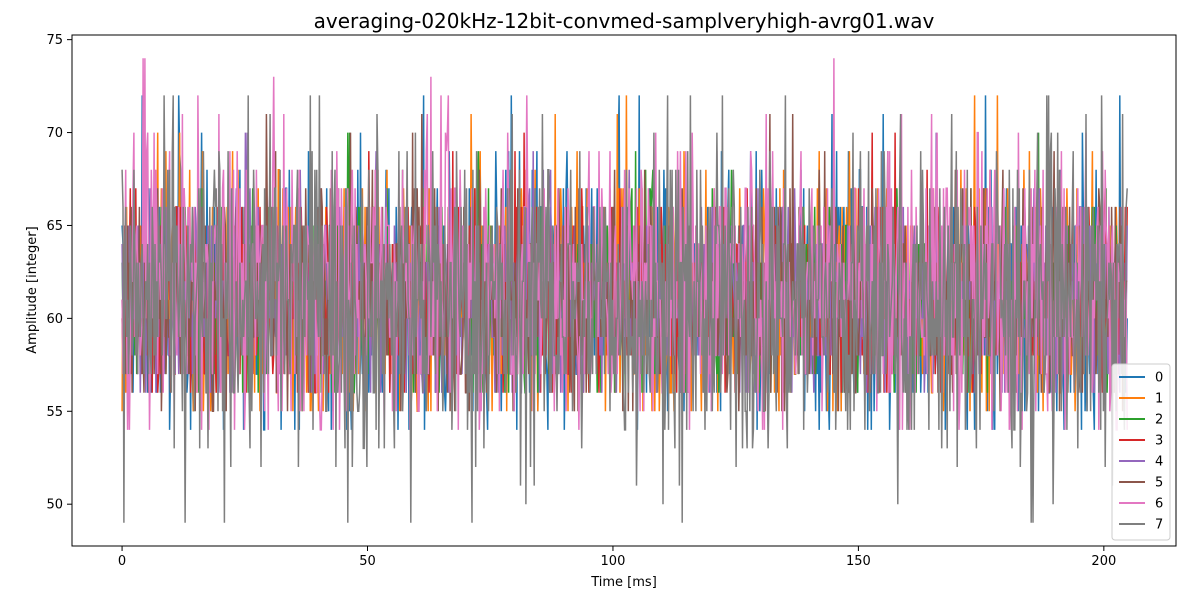 The height and width of the screenshot is (600, 1200). What do you see at coordinates (1159, 525) in the screenshot?
I see `legend-label-7: 7` at bounding box center [1159, 525].